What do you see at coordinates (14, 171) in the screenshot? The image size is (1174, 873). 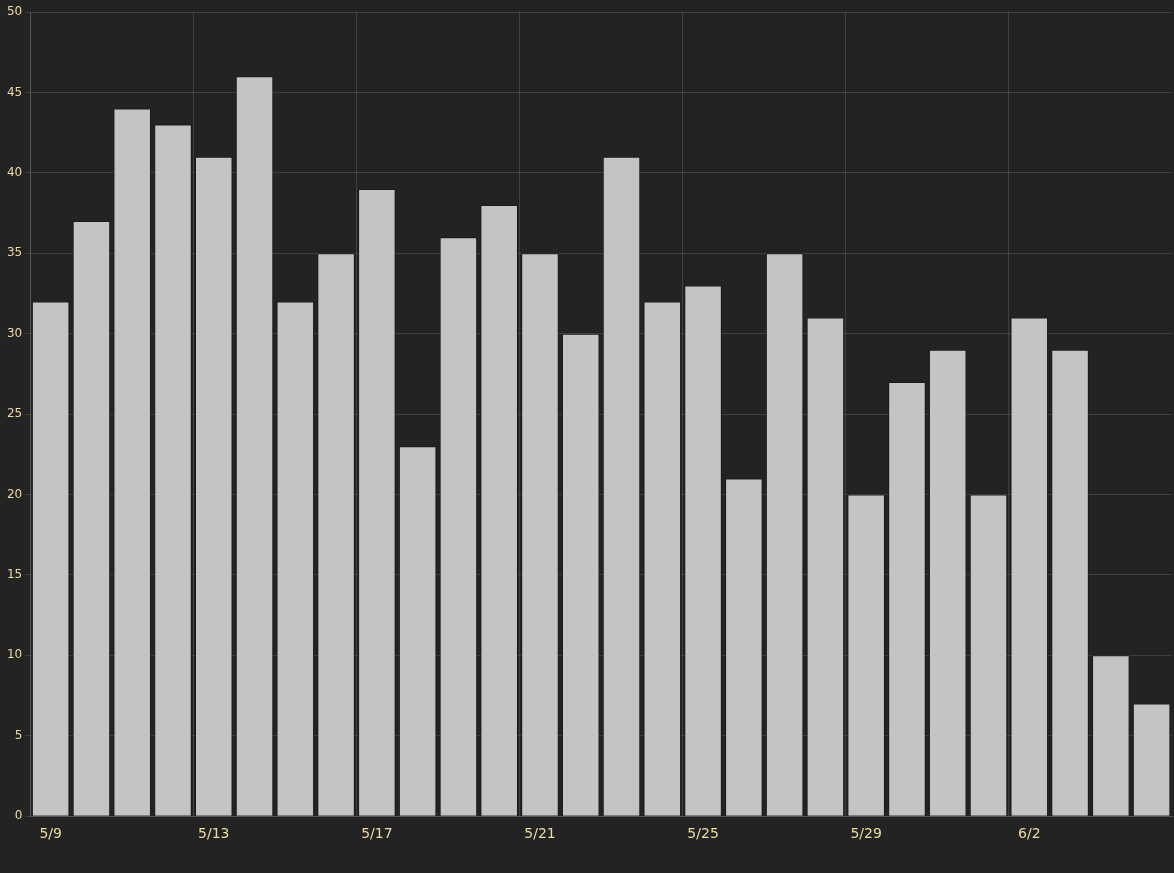 I see `y-tick-label: 40` at bounding box center [14, 171].